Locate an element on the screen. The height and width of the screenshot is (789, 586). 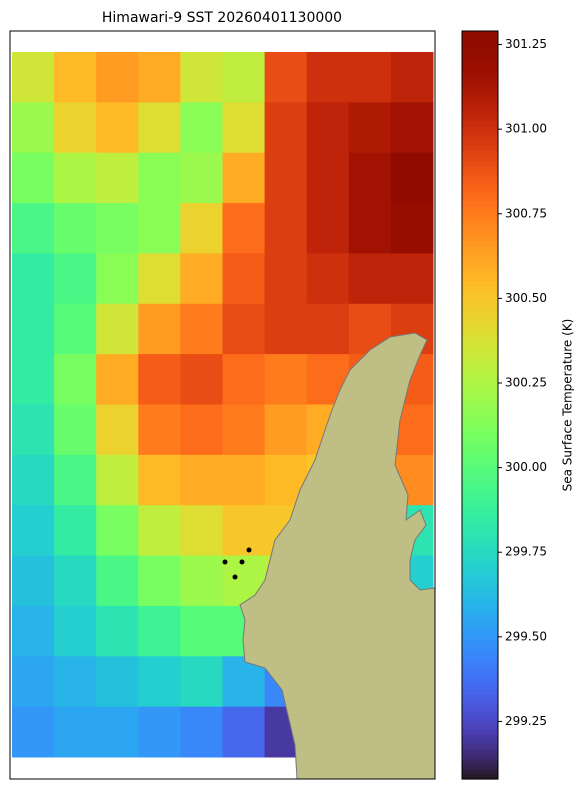
colorbar-tick-label: 299.50 is located at coordinates (526, 636).